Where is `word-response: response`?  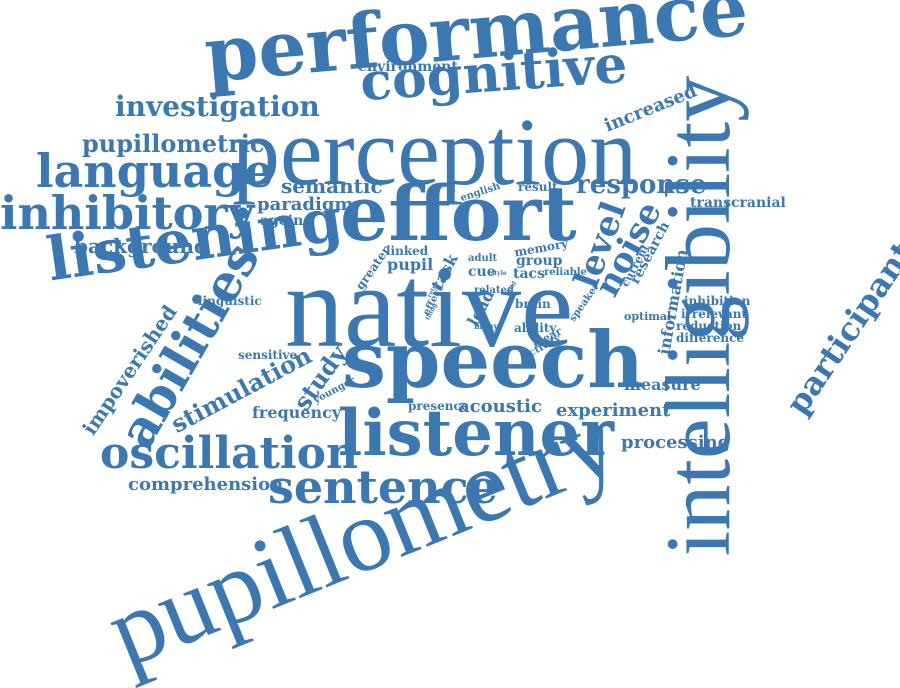
word-response: response is located at coordinates (641, 185).